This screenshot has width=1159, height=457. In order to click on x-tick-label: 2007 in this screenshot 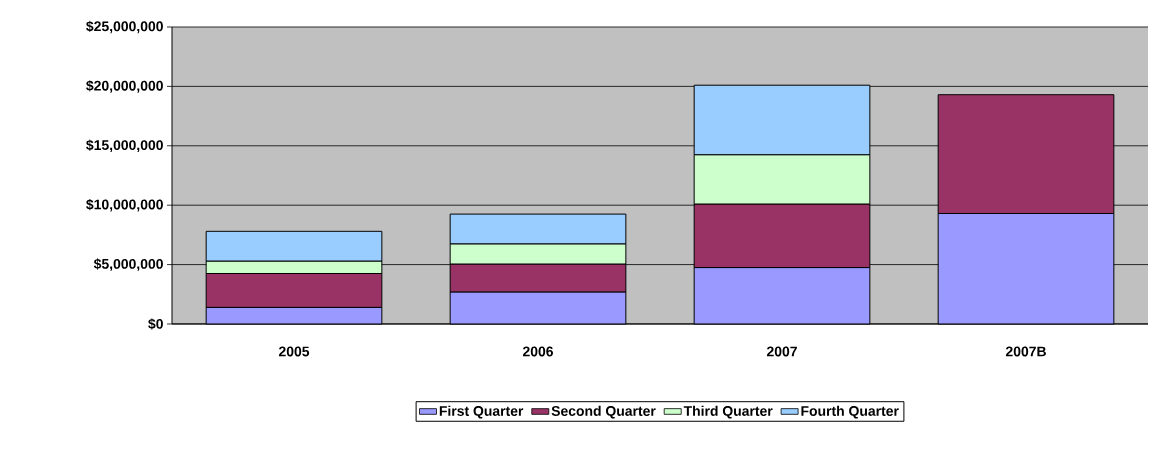, I will do `click(781, 351)`.